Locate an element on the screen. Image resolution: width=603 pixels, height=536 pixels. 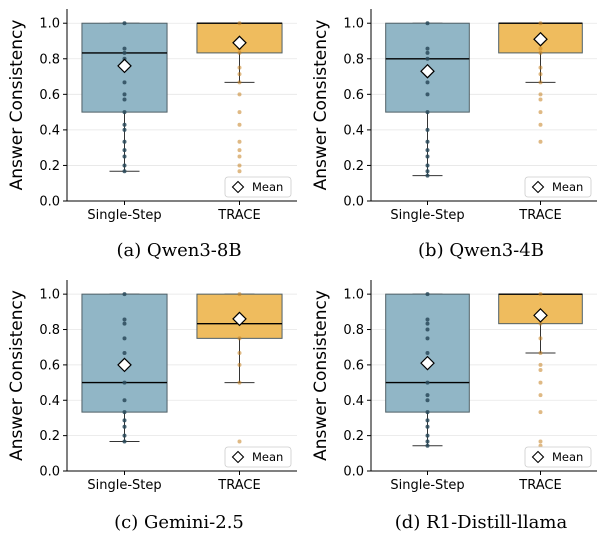
panel-caption: (d) R1-Distill-llama is located at coordinates (481, 522).